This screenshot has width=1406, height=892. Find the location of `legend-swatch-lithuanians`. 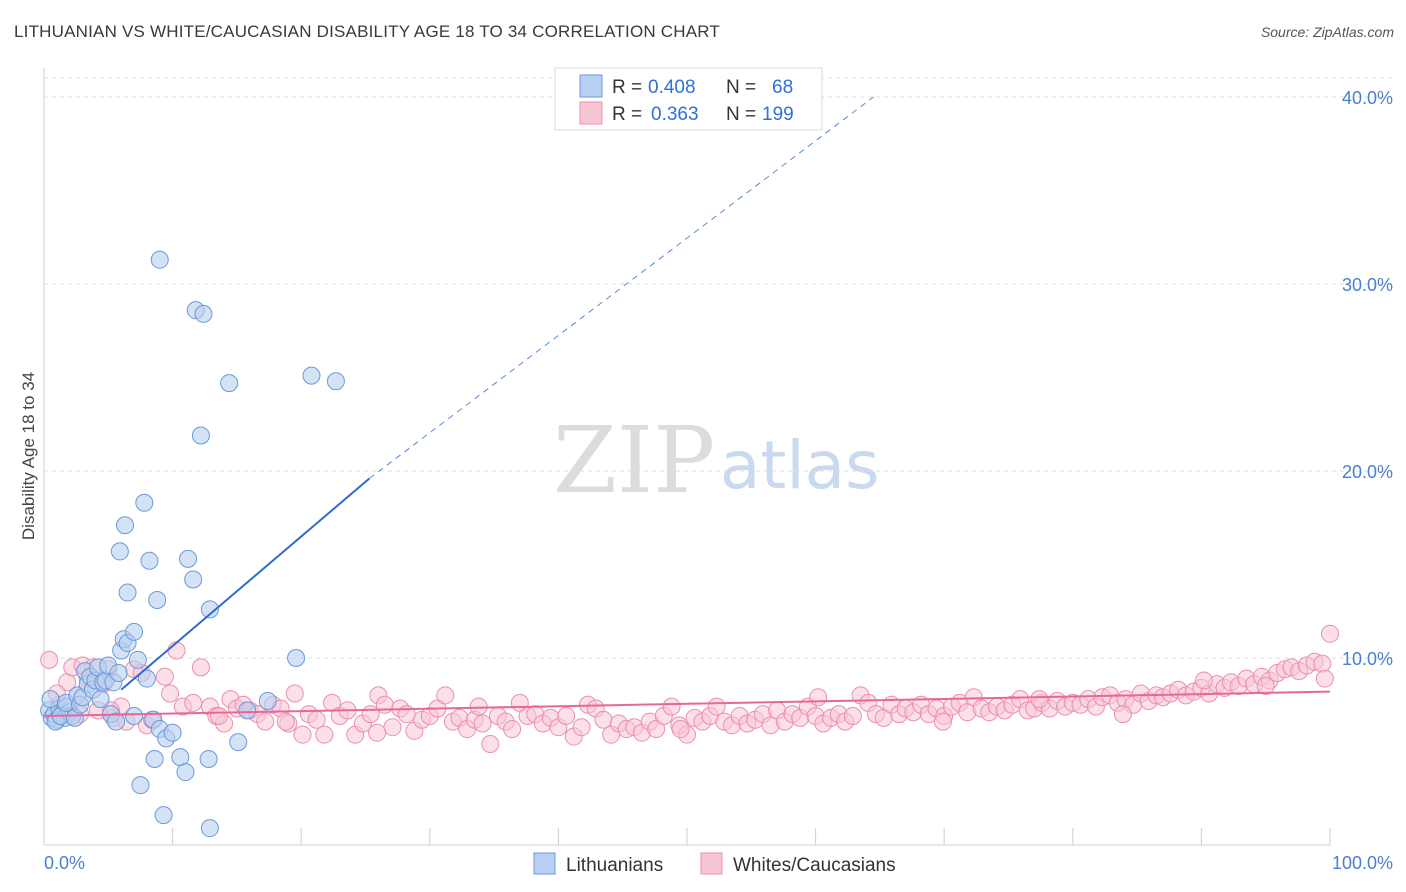

legend-swatch-lithuanians is located at coordinates (591, 86).